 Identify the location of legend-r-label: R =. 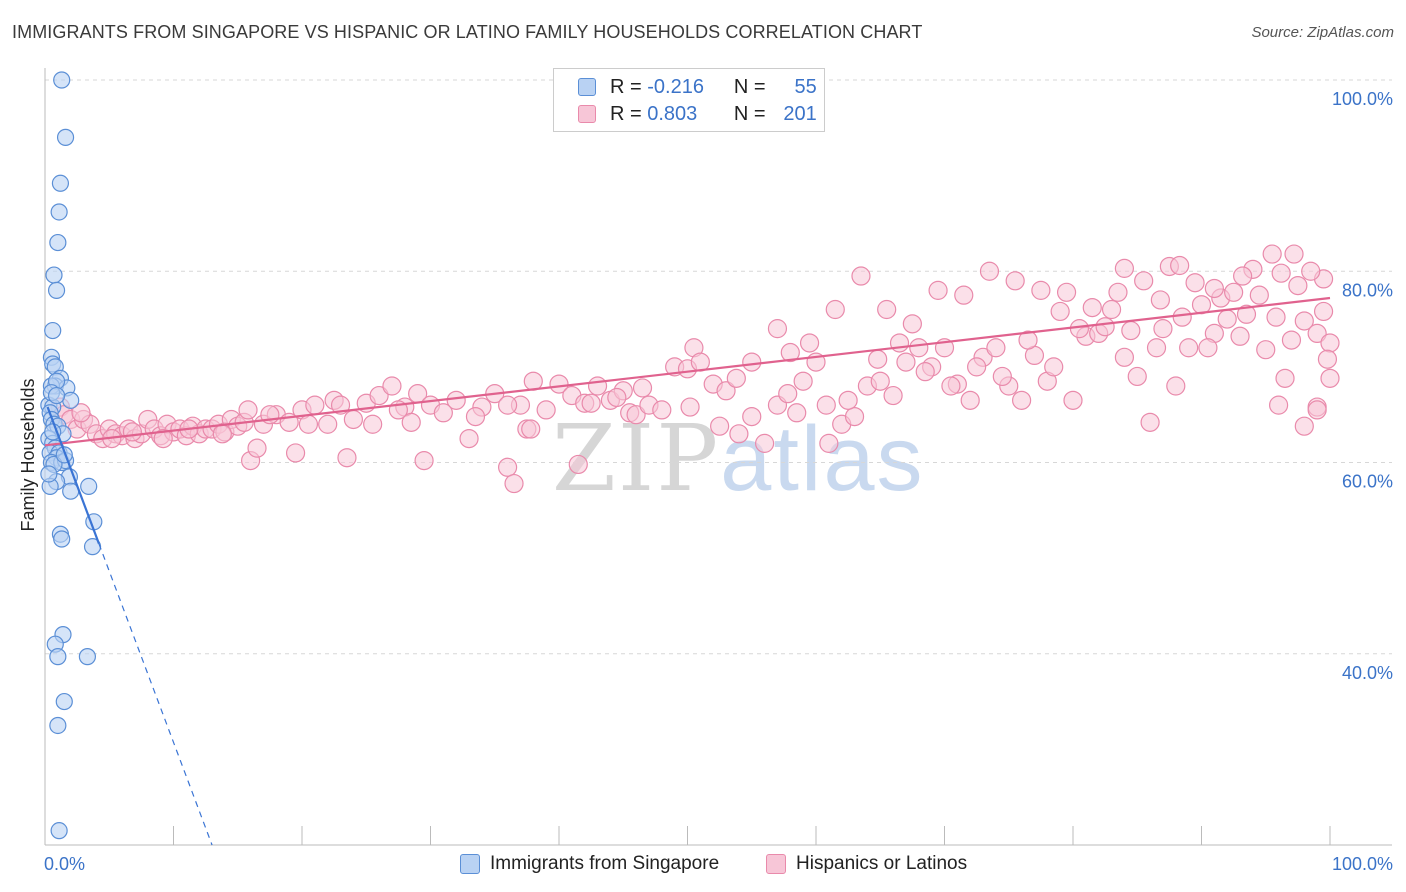
(626, 113).